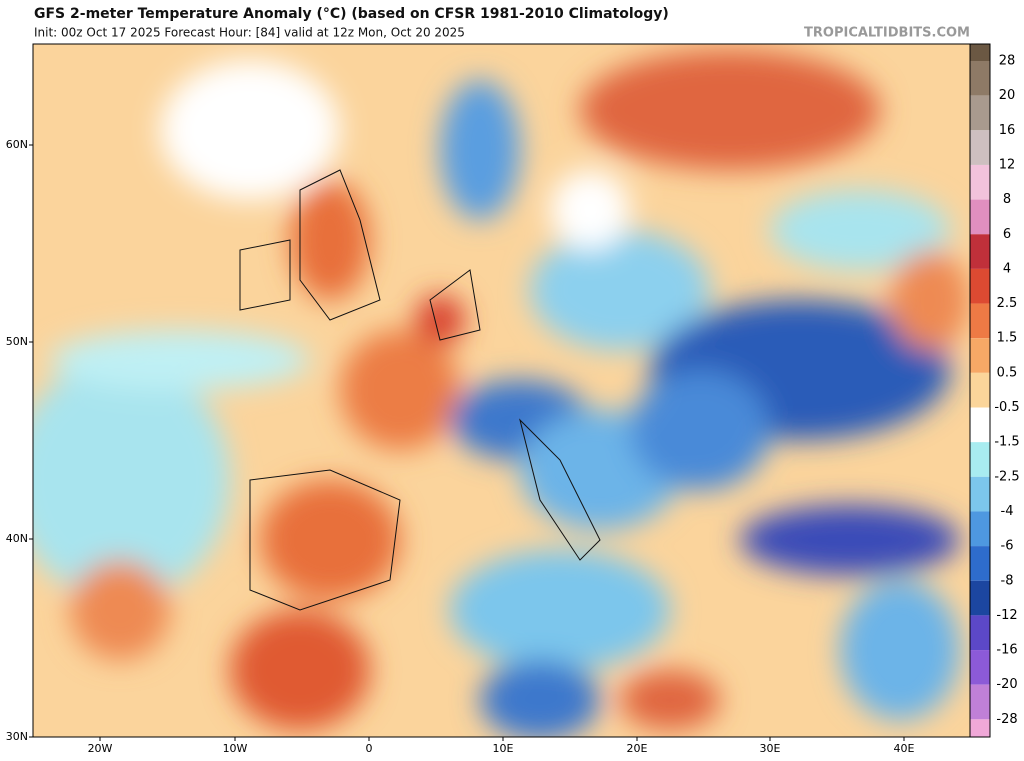 The height and width of the screenshot is (761, 1024). Describe the element at coordinates (887, 33) in the screenshot. I see `watermark: TROPICALTIDBITS.COM` at that location.